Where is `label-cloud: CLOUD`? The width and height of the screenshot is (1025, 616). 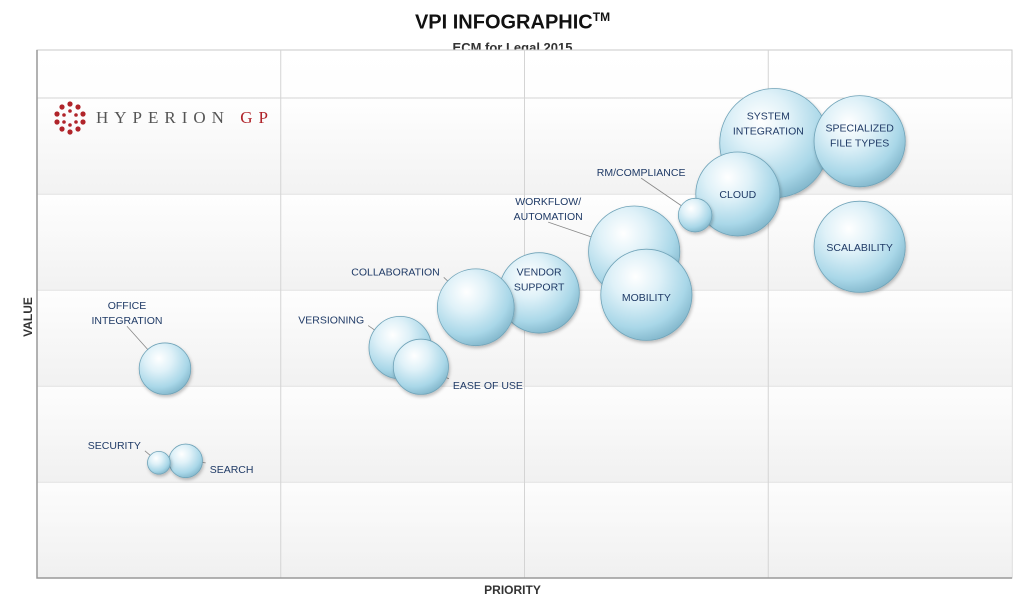 label-cloud: CLOUD is located at coordinates (737, 195).